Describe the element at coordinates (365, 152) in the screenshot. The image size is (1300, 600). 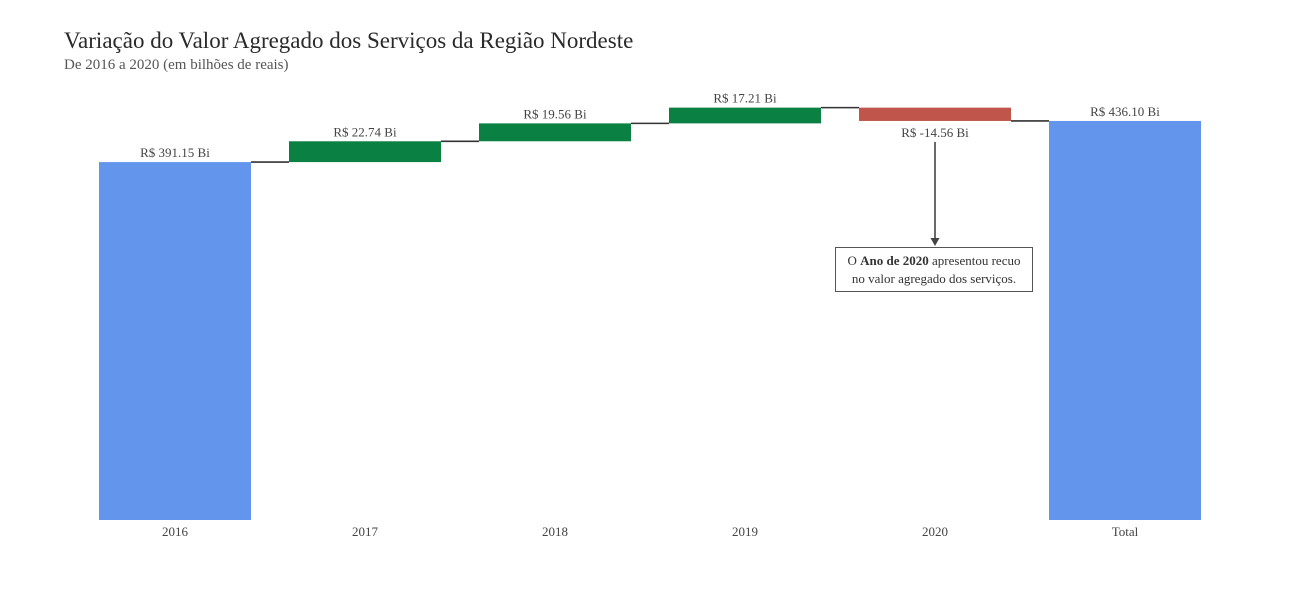
I see `bar-2017` at that location.